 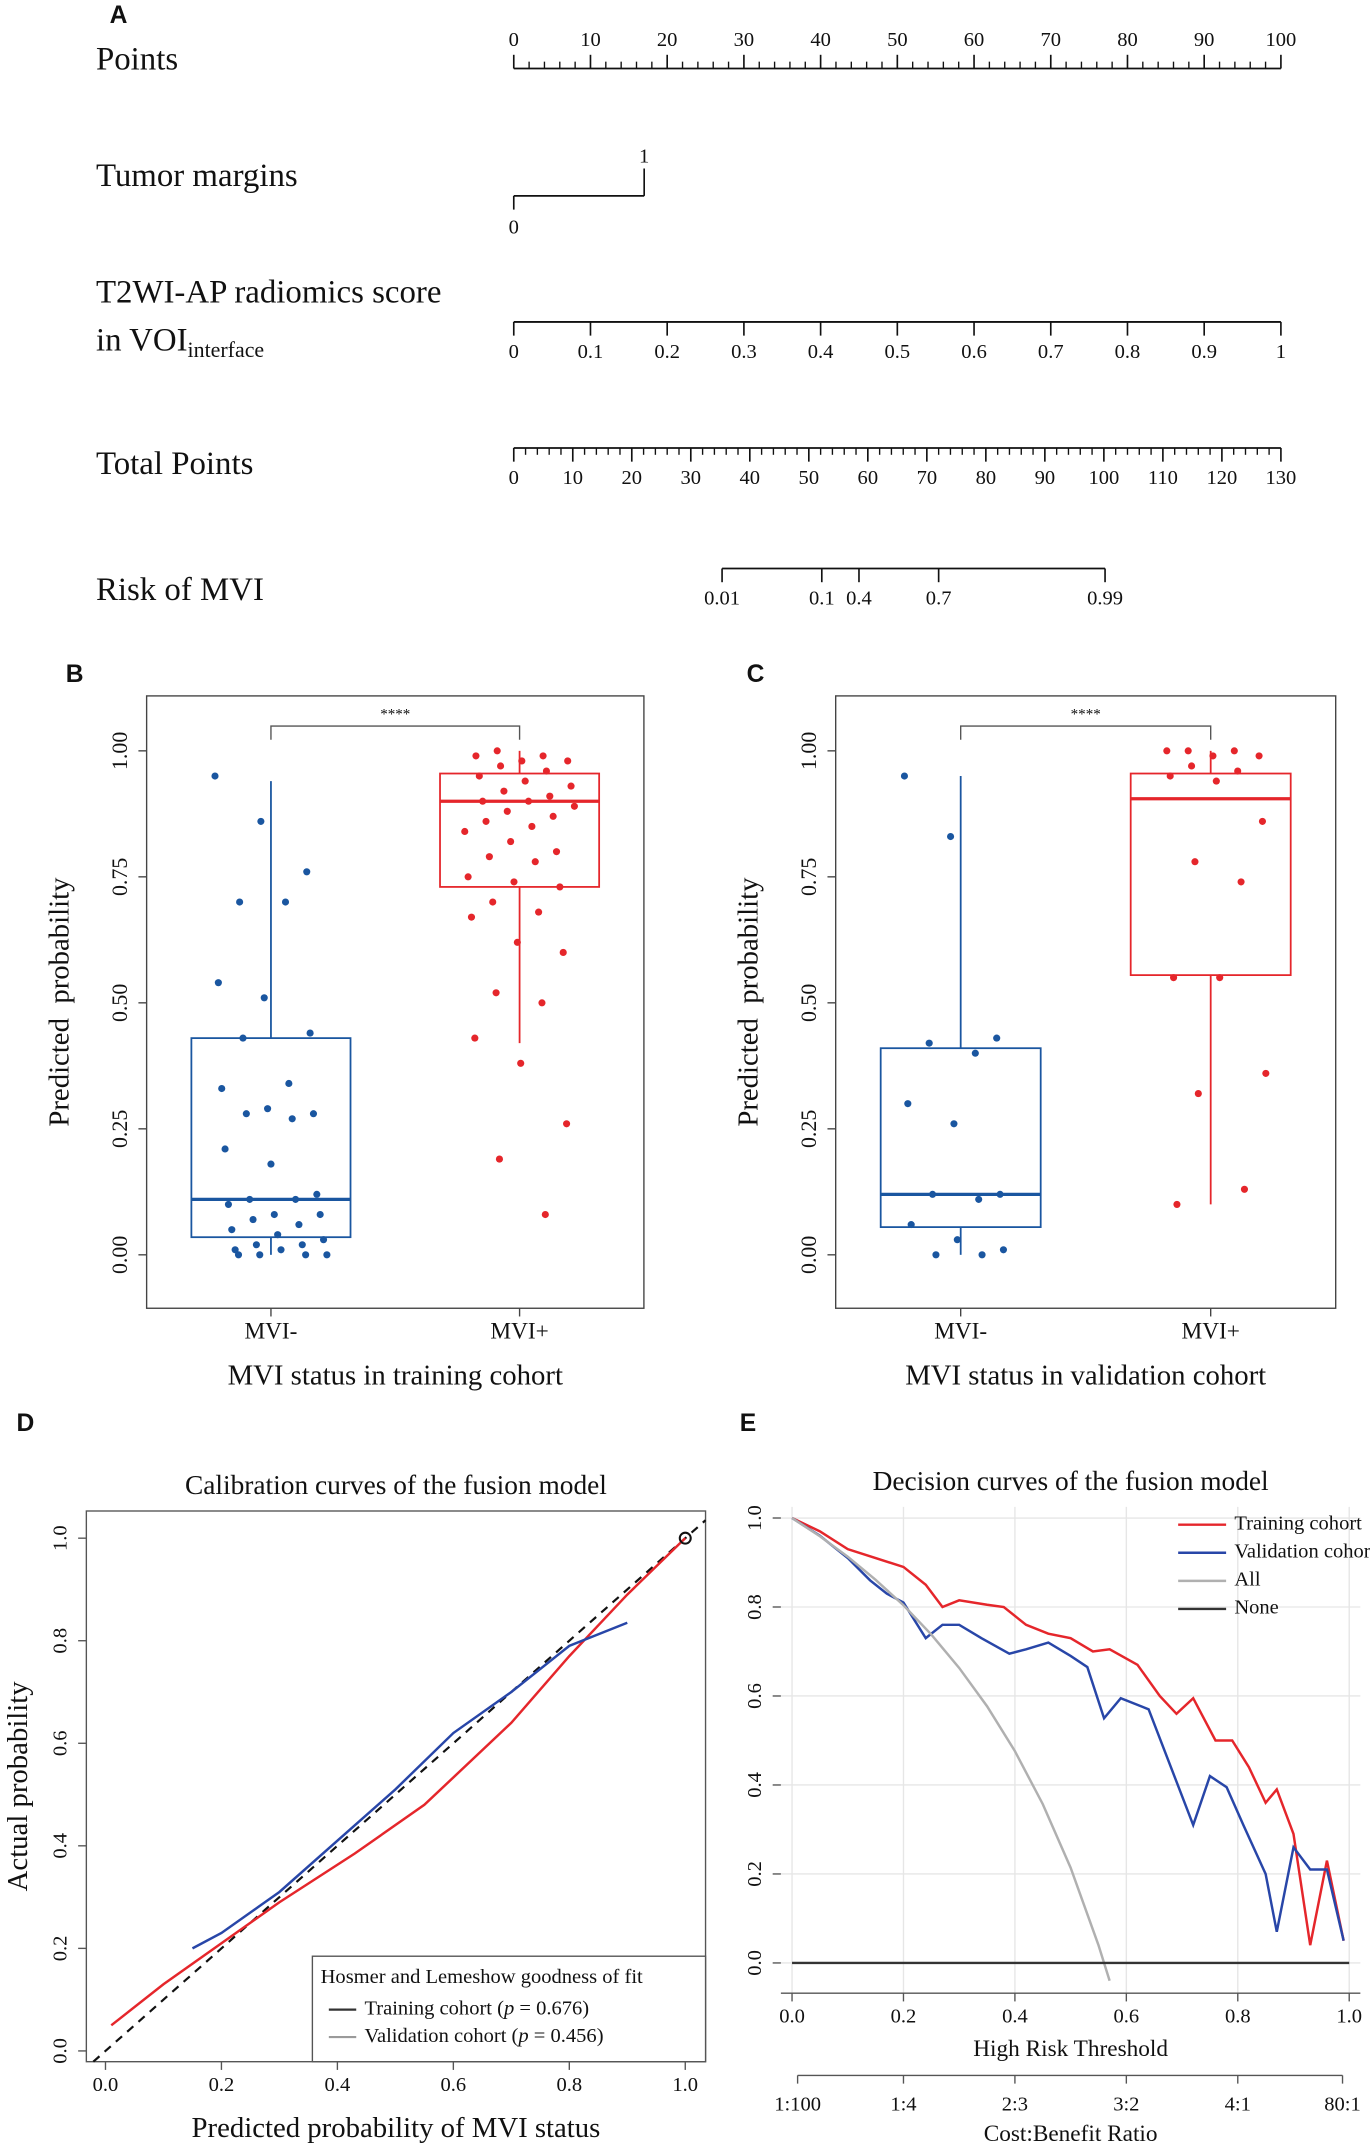 What do you see at coordinates (396, 2128) in the screenshot?
I see `x-axis-label: Predicted probability of MVI status` at bounding box center [396, 2128].